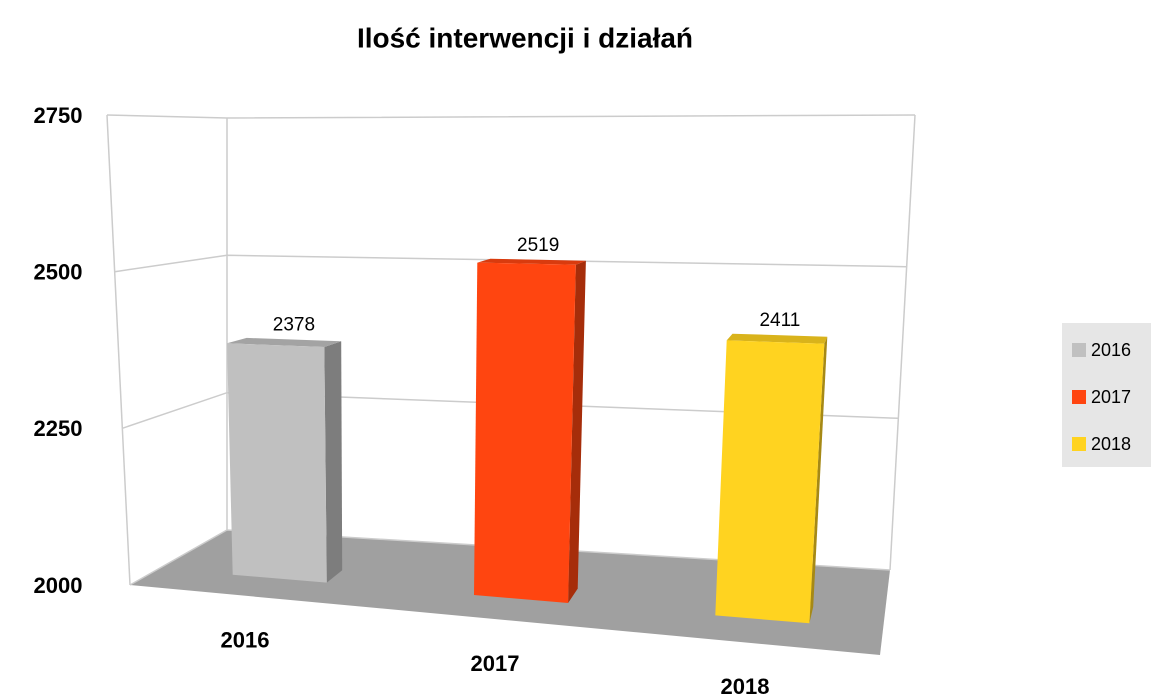 The height and width of the screenshot is (700, 1151). What do you see at coordinates (58, 585) in the screenshot?
I see `y-tick-label: 2000` at bounding box center [58, 585].